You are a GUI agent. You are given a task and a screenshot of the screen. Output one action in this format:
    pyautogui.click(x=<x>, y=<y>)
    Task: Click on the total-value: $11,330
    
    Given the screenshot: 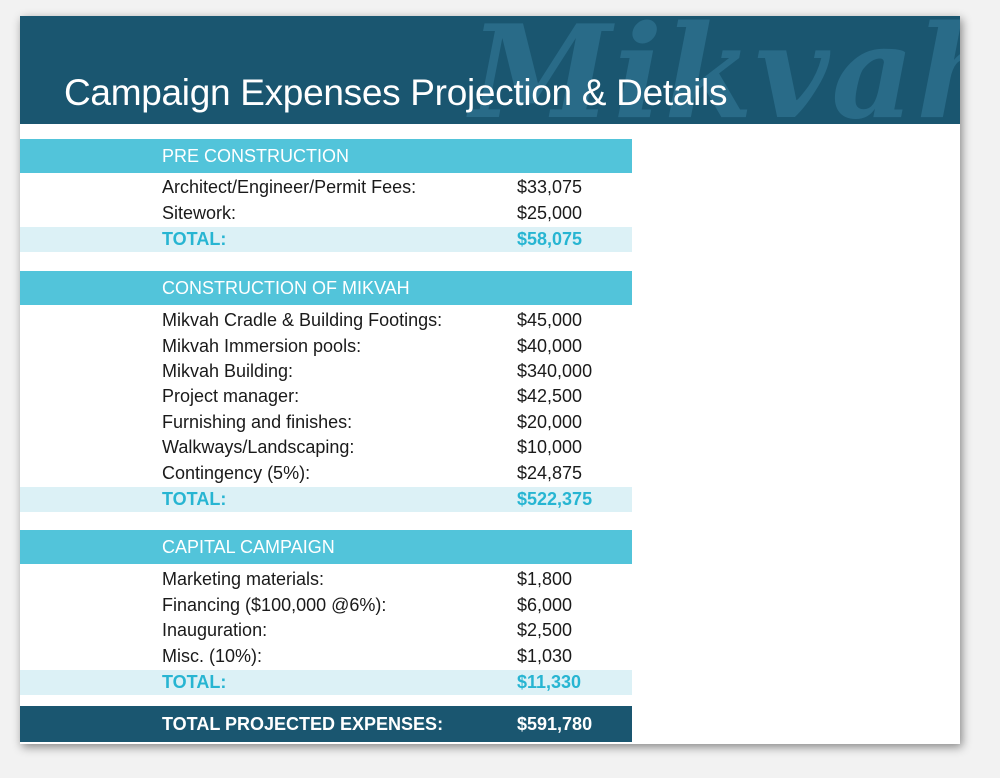 What is the action you would take?
    pyautogui.click(x=549, y=682)
    